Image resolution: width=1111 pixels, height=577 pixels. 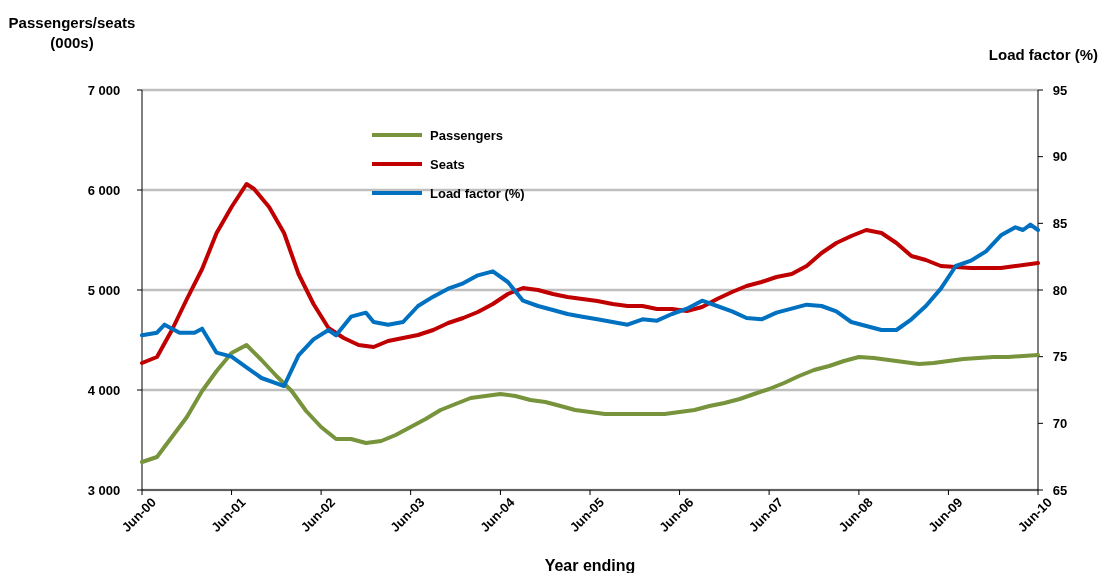 I want to click on legend-label: Seats, so click(x=447, y=164).